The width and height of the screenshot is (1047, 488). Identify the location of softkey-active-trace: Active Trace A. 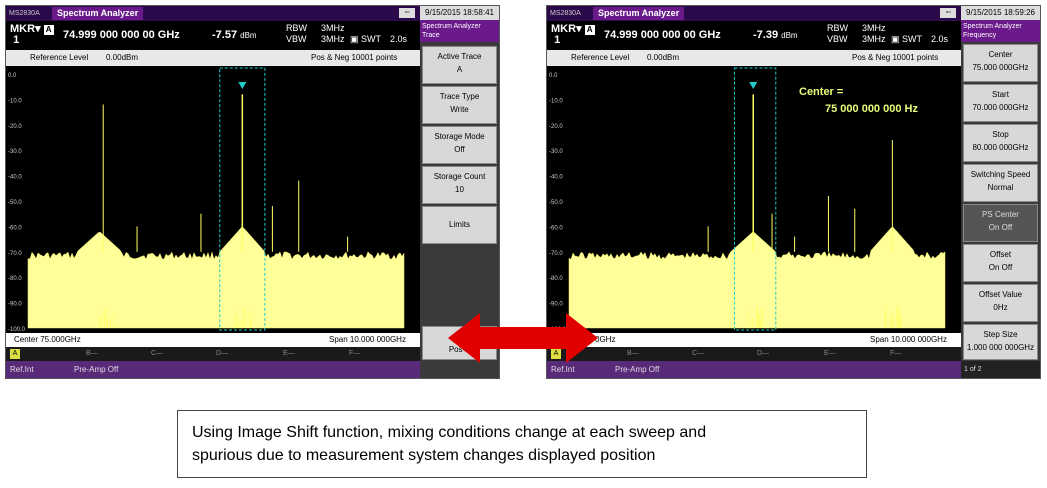
(459, 65).